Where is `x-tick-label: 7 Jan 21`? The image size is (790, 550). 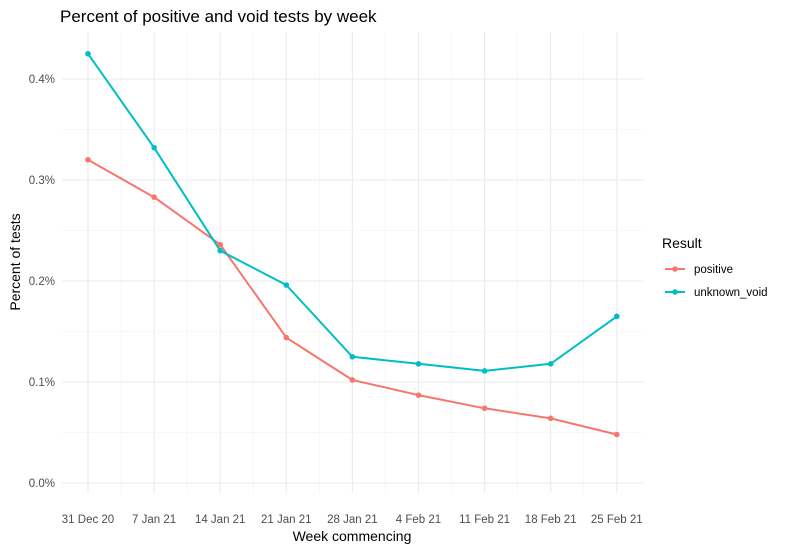
x-tick-label: 7 Jan 21 is located at coordinates (154, 520).